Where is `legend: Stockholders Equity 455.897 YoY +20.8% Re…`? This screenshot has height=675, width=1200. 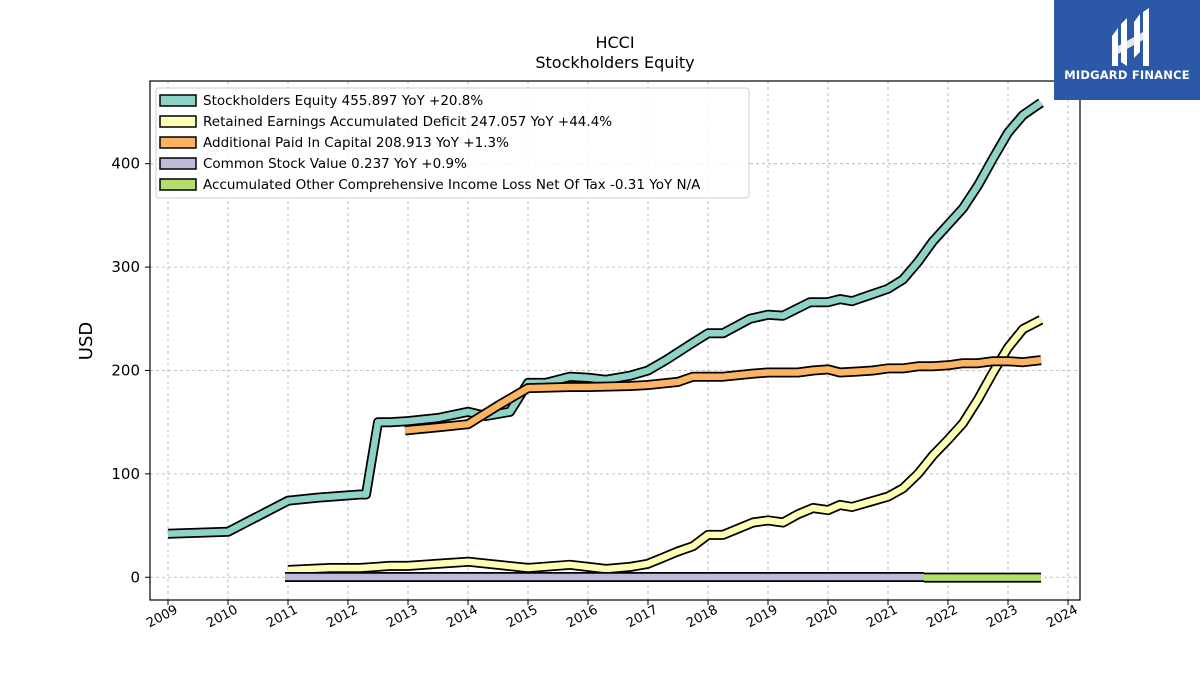
legend: Stockholders Equity 455.897 YoY +20.8% Re… is located at coordinates (452, 143).